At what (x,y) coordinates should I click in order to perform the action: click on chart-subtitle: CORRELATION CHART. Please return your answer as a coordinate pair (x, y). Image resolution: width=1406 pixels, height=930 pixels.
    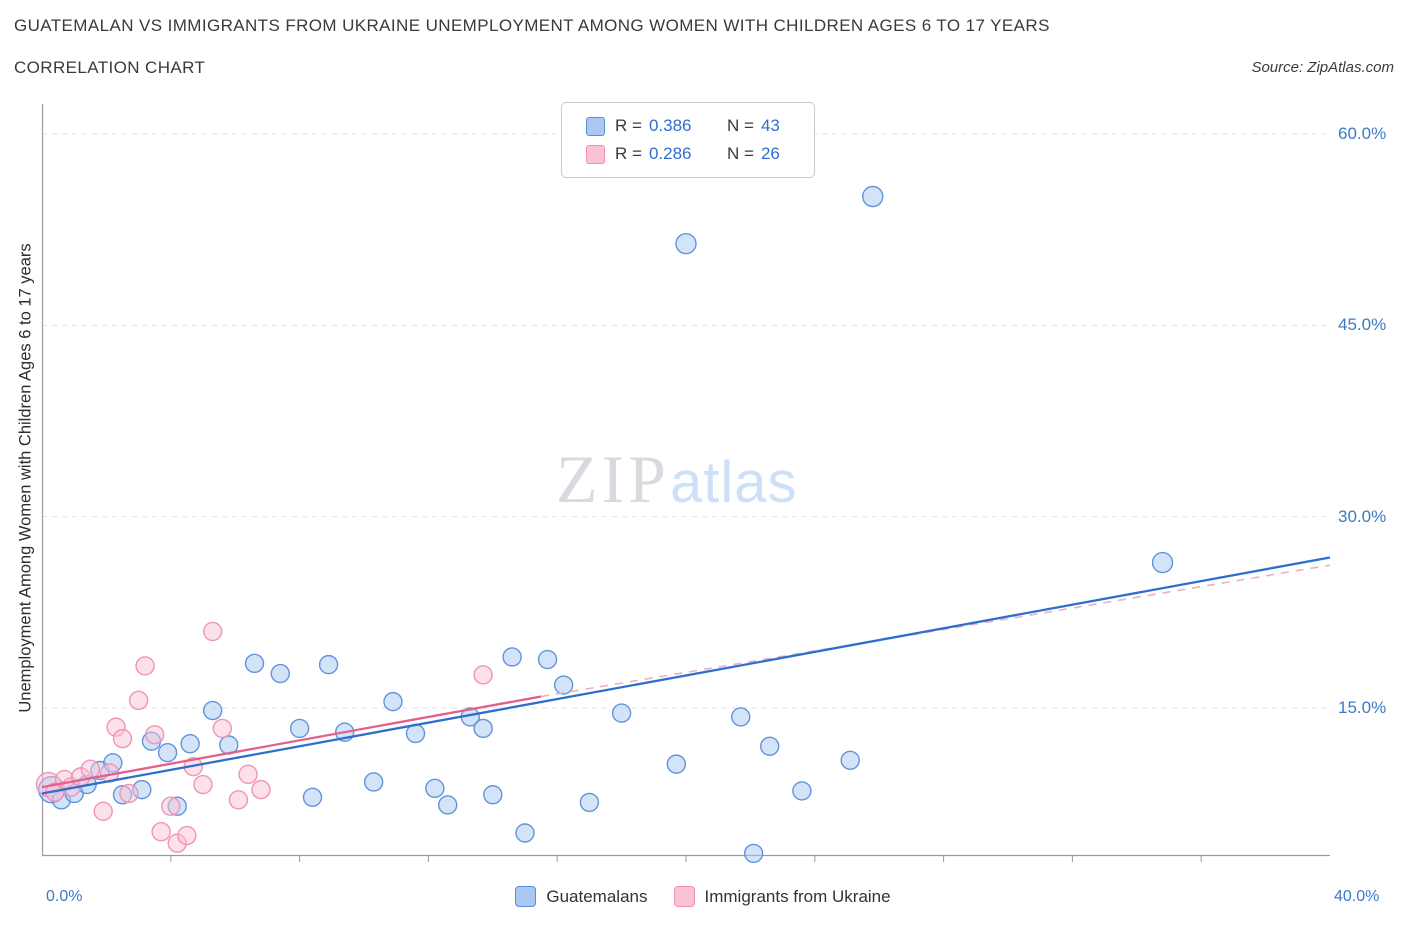
    Looking at the image, I should click on (110, 67).